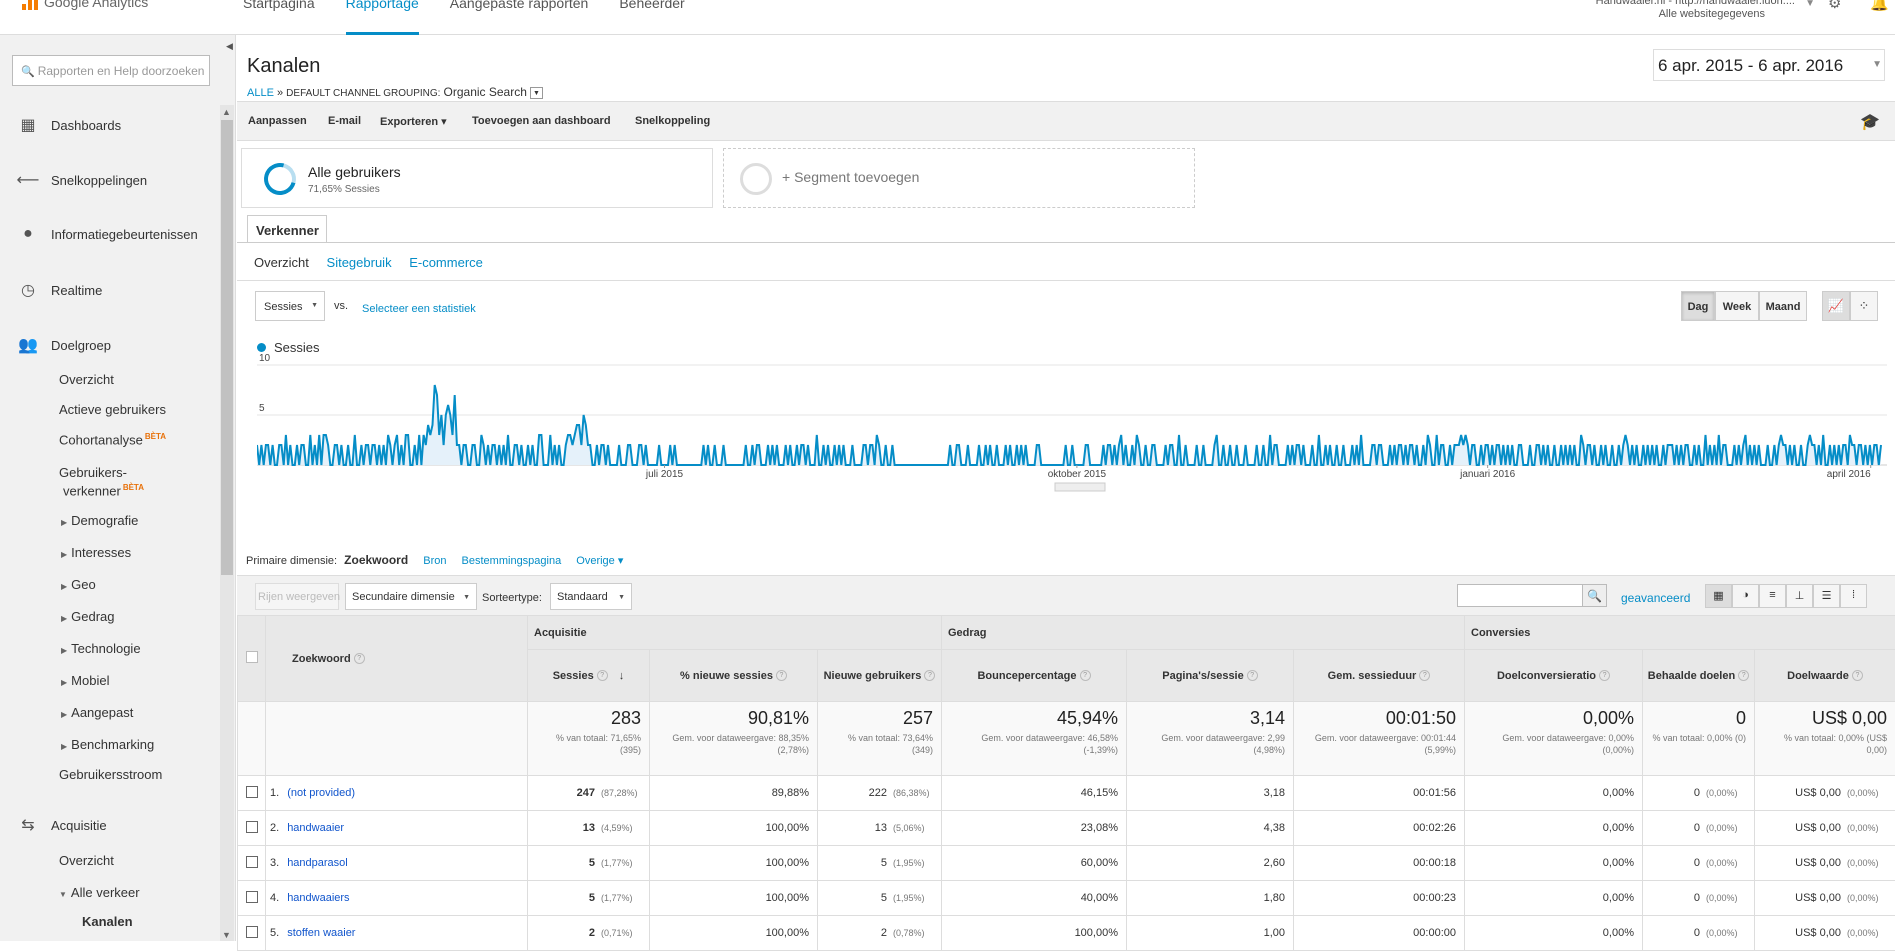 The height and width of the screenshot is (951, 1895). What do you see at coordinates (536, 93) in the screenshot?
I see `chevron-down-icon: ▼` at bounding box center [536, 93].